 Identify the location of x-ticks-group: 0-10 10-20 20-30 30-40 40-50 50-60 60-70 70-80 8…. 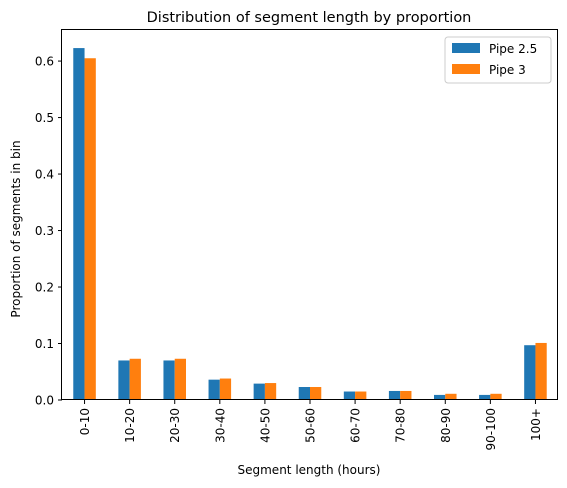
(310, 425).